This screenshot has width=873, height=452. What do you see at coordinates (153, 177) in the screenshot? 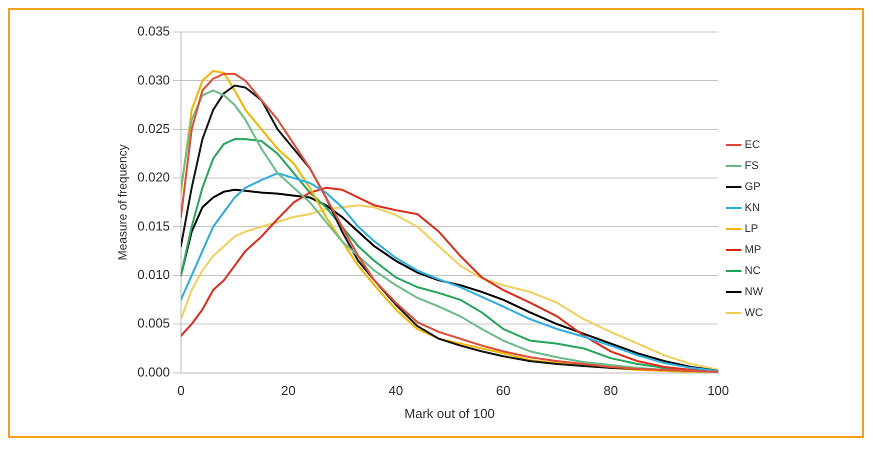
I see `y-tick-label: 0.020` at bounding box center [153, 177].